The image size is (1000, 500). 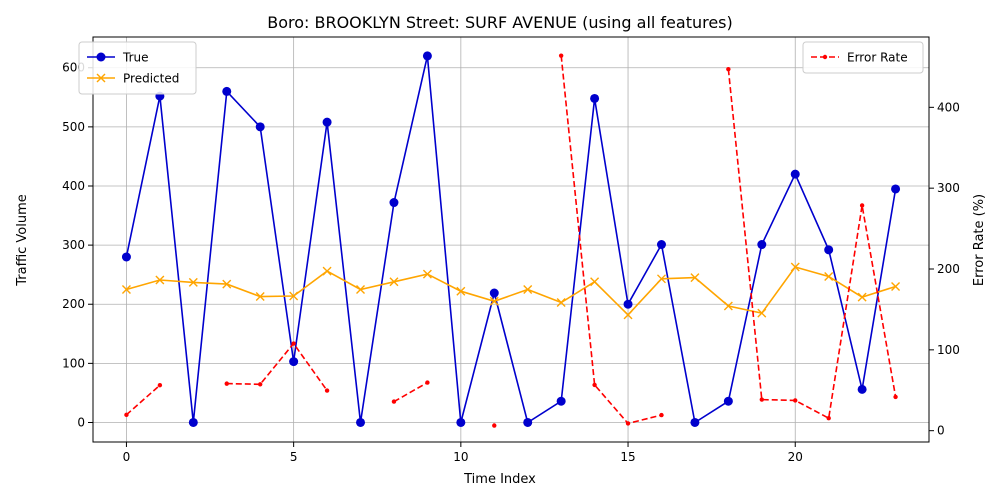 I want to click on x-tick-label: 0, so click(x=127, y=457).